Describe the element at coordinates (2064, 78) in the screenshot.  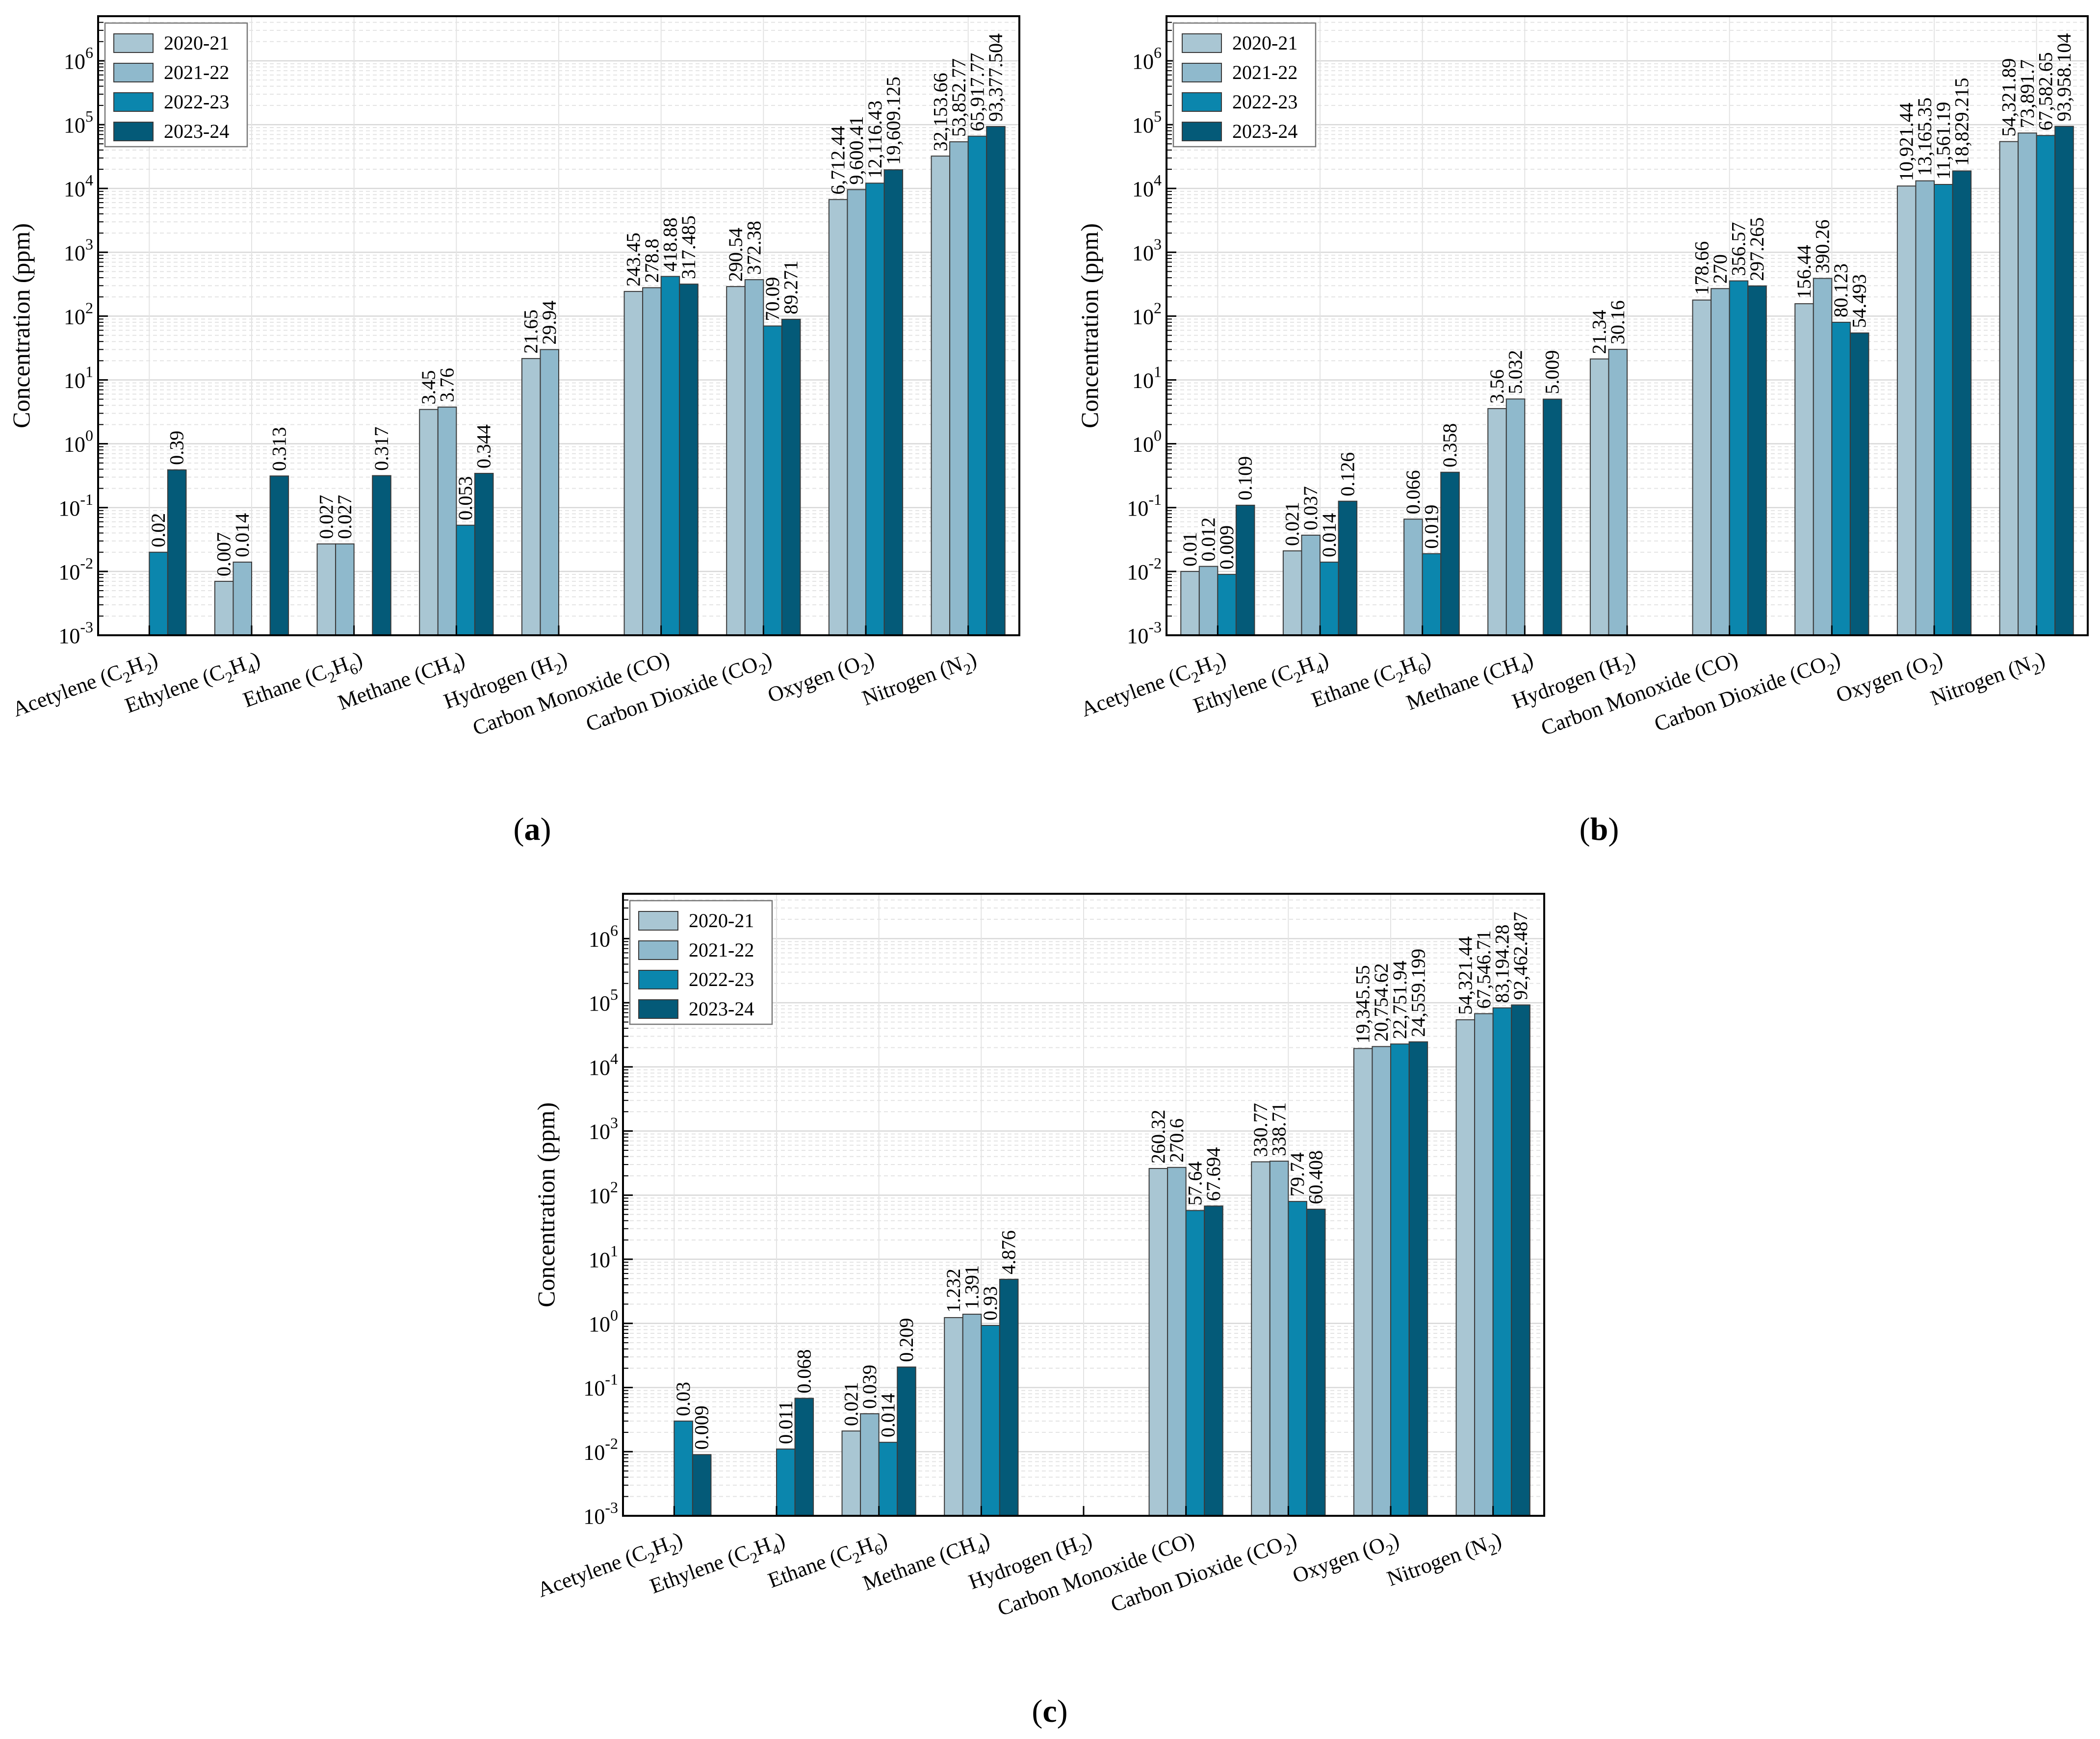
I see `bar-value-label: 93,958.104` at that location.